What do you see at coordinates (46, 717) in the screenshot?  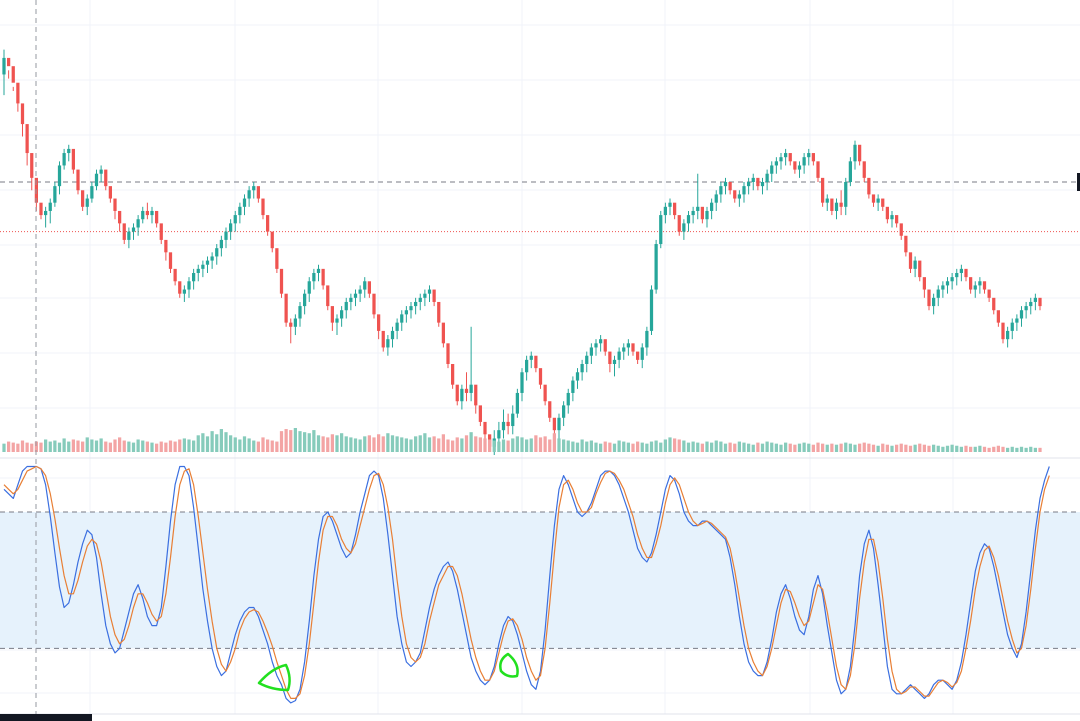 I see `bottom-panel-tab` at bounding box center [46, 717].